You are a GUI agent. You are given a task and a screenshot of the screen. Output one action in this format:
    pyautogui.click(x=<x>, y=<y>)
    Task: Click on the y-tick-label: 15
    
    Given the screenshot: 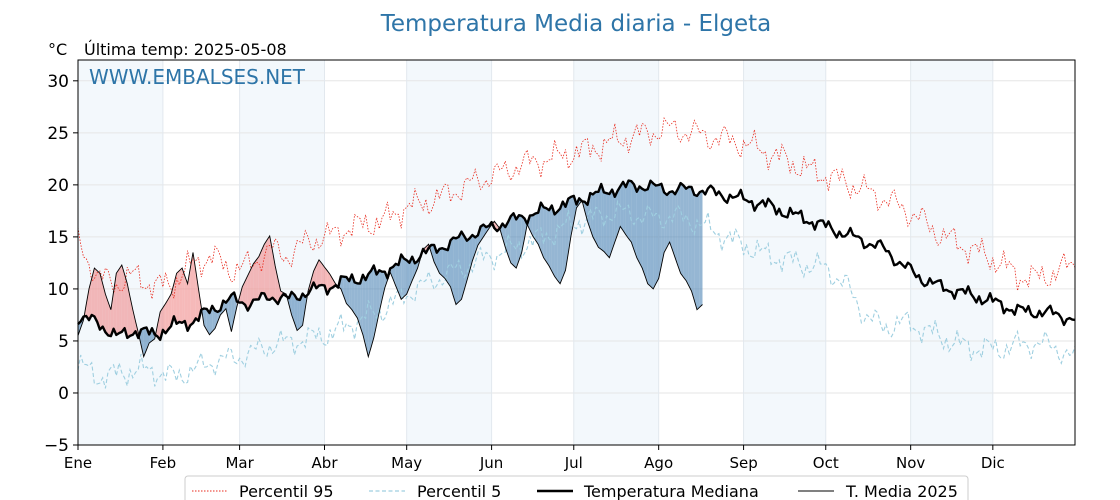 What is the action you would take?
    pyautogui.click(x=58, y=238)
    